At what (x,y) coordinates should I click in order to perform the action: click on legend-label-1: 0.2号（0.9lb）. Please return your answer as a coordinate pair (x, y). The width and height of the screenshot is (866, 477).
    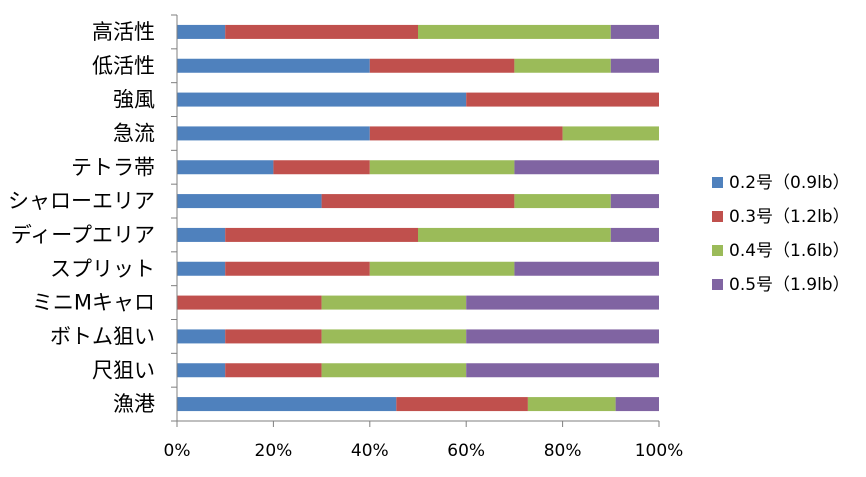
    Looking at the image, I should click on (789, 183).